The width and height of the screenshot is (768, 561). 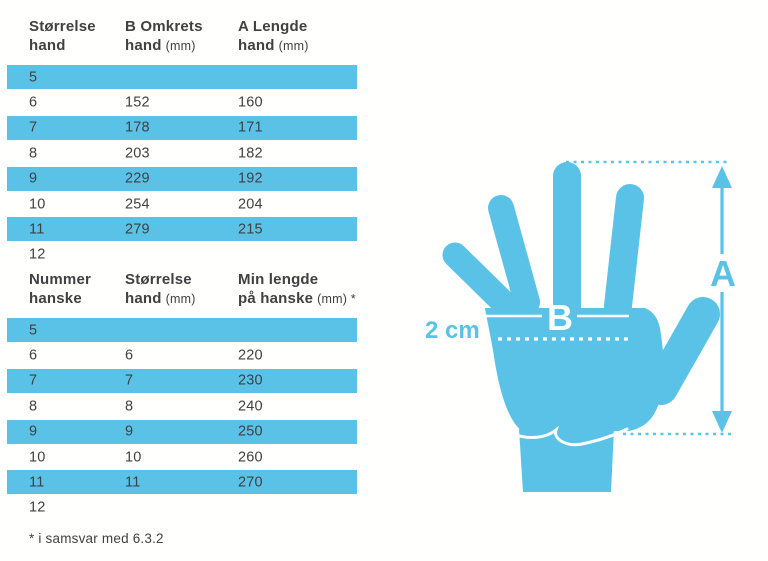 I want to click on table-row: 11 11 270, so click(x=182, y=483).